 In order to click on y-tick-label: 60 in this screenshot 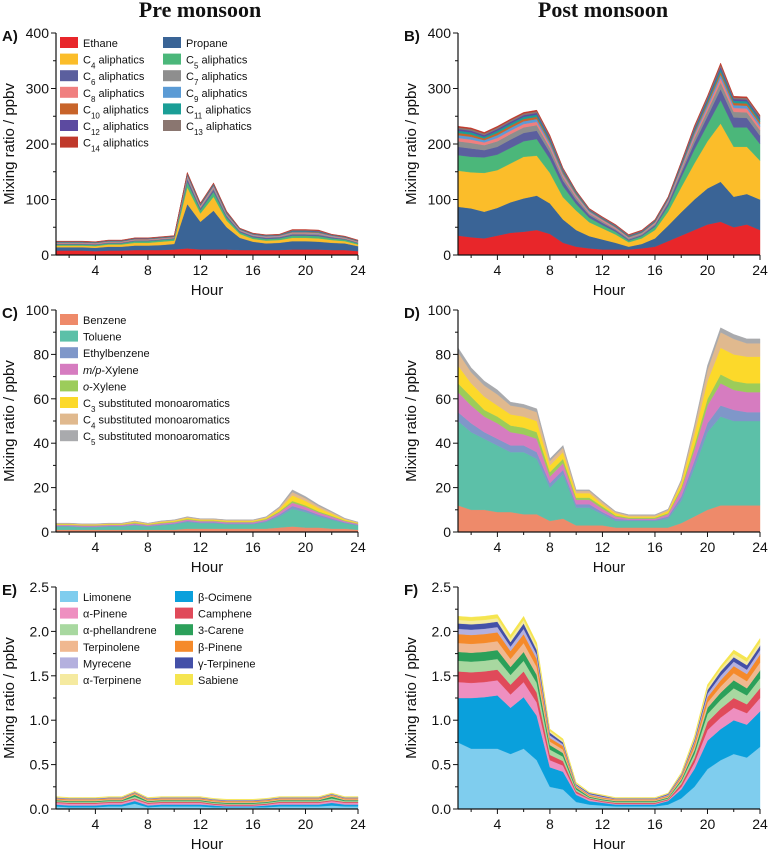, I will do `click(443, 399)`.